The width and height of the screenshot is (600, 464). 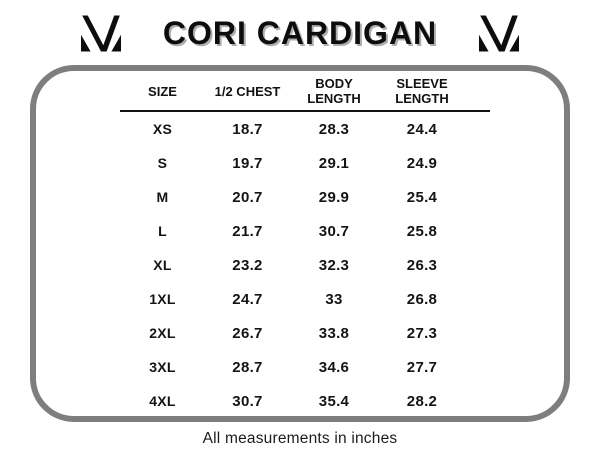 What do you see at coordinates (162, 91) in the screenshot?
I see `column-header-size: SIZE` at bounding box center [162, 91].